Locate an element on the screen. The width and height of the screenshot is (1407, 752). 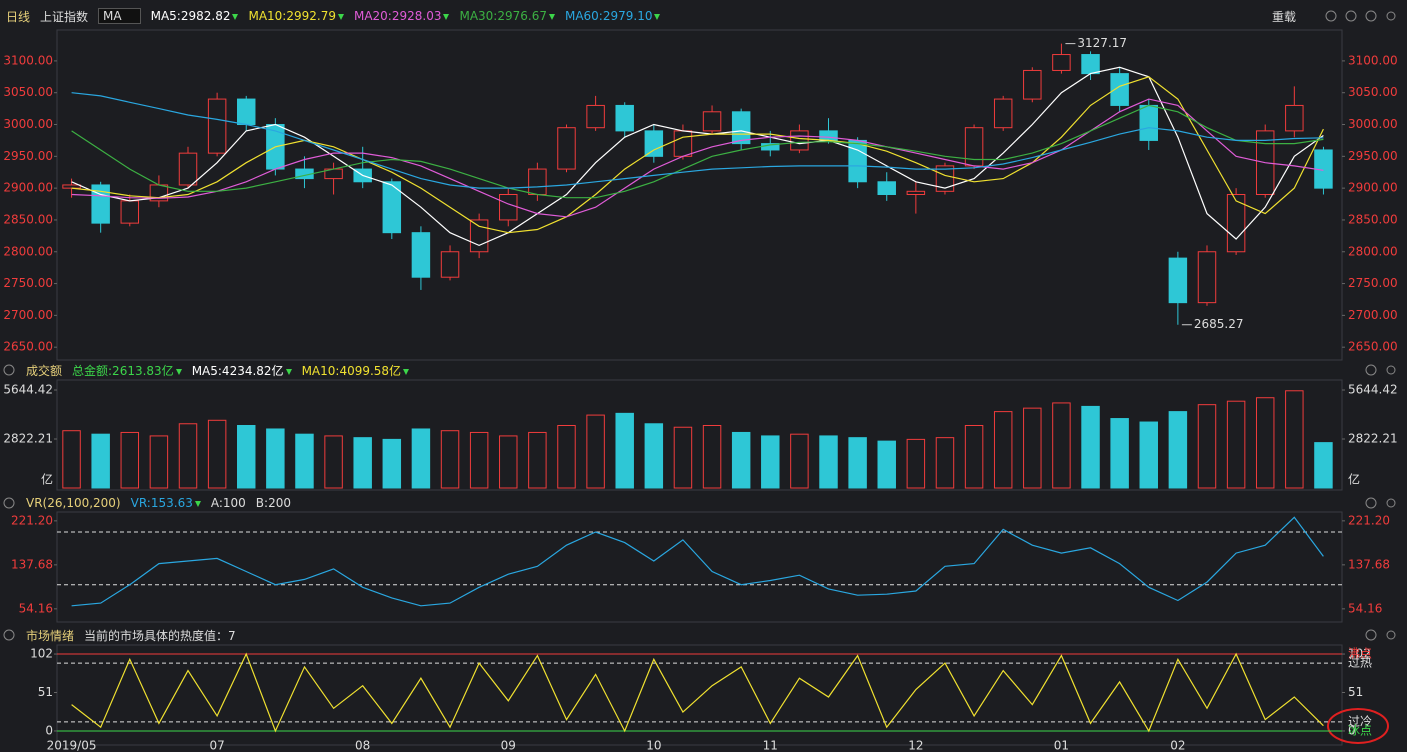
indicator-select: MA is located at coordinates (119, 16).